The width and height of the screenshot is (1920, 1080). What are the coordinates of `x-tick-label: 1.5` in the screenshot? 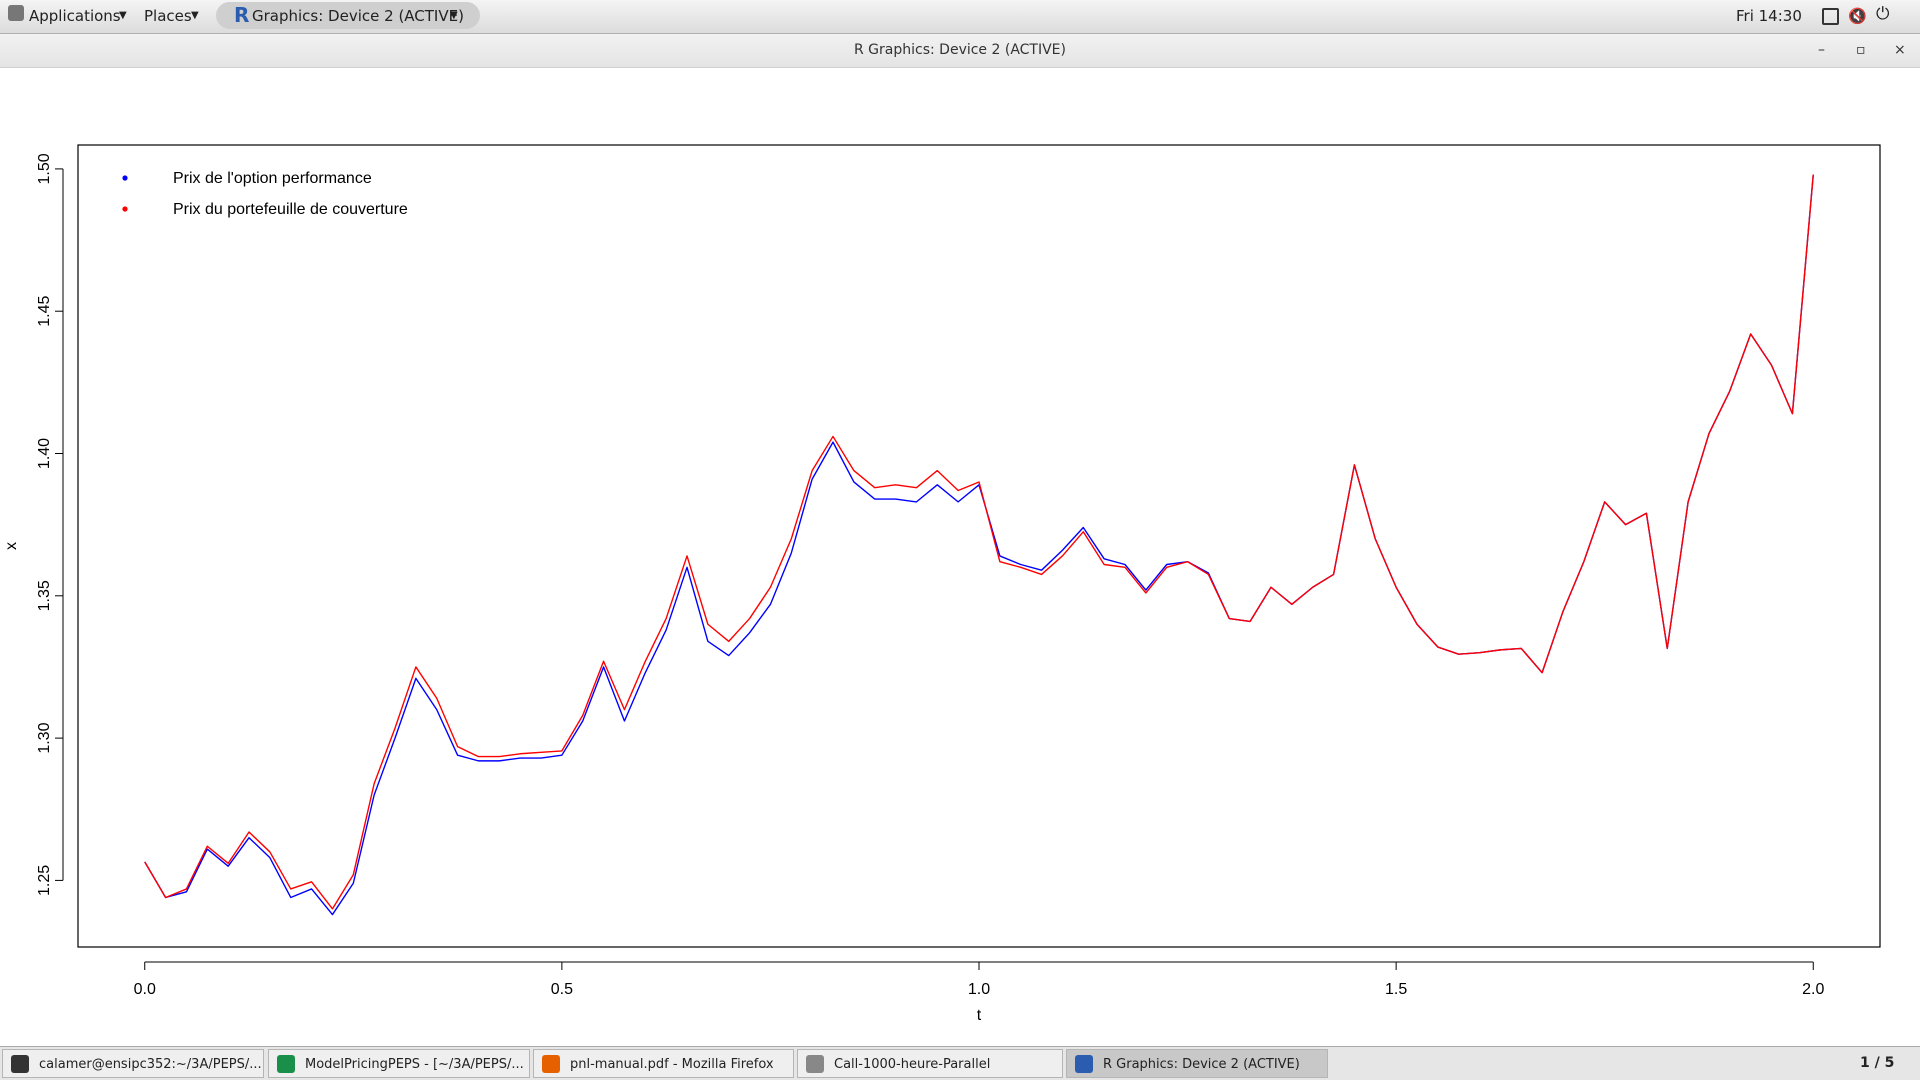 It's located at (1396, 989).